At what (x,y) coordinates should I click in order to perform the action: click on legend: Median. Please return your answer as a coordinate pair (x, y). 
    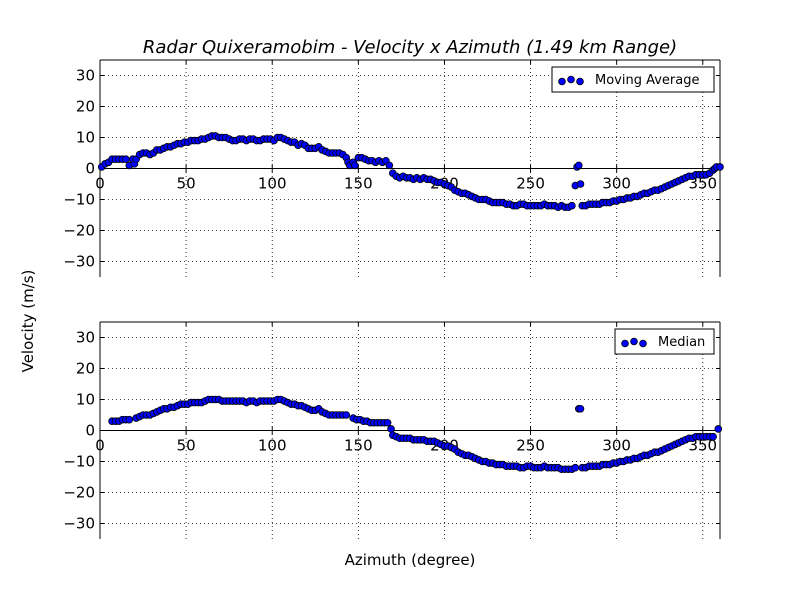
    Looking at the image, I should click on (664, 341).